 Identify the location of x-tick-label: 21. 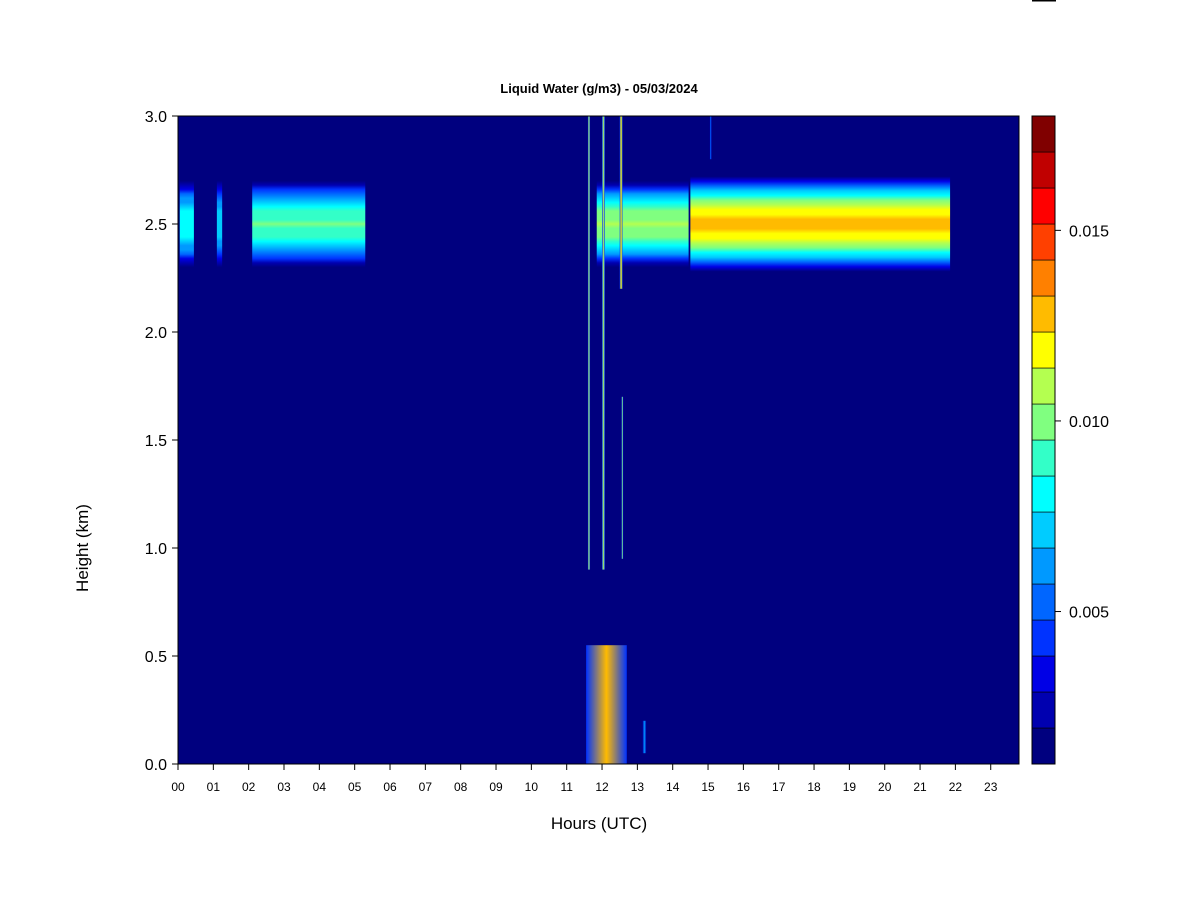
(920, 787).